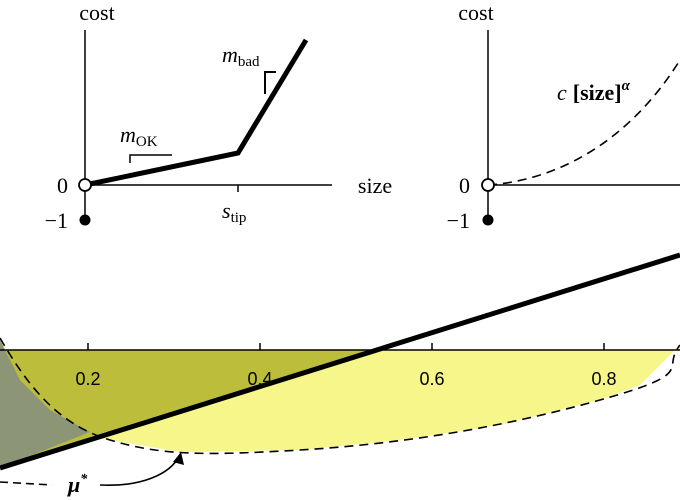 The image size is (680, 500). Describe the element at coordinates (270, 82) in the screenshot. I see `bad-bracket` at that location.